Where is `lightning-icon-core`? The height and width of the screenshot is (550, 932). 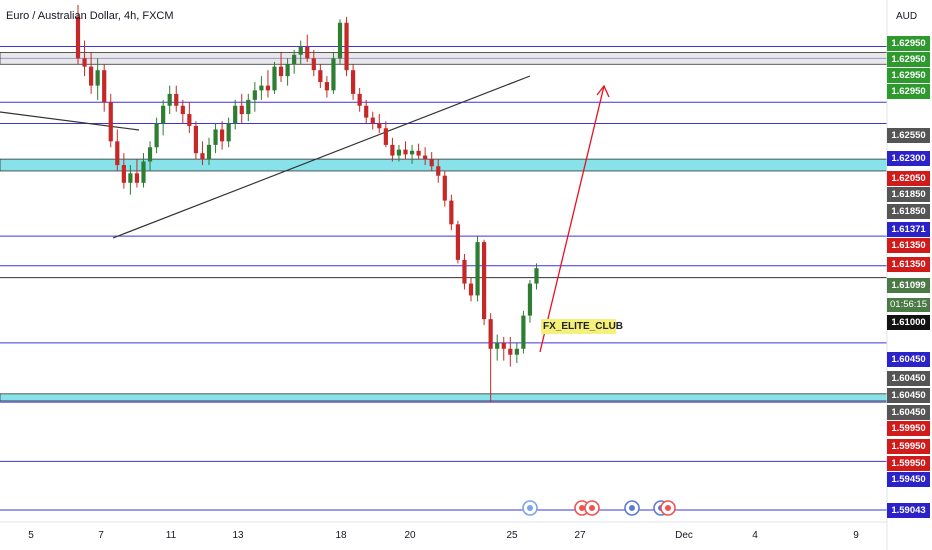 lightning-icon-core is located at coordinates (530, 508).